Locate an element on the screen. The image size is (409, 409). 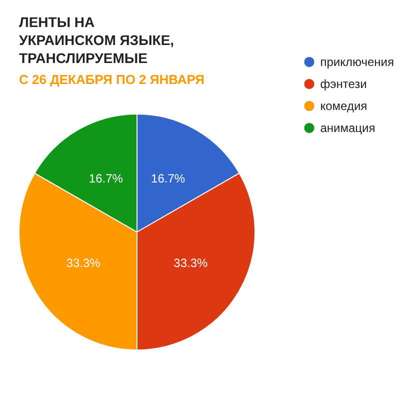
chart-title: ЛЕНТЫ НА УКРАИНСКОМ ЯЗЫКЕ, ТРАНСЛИРУЕМЫЕ is located at coordinates (98, 40).